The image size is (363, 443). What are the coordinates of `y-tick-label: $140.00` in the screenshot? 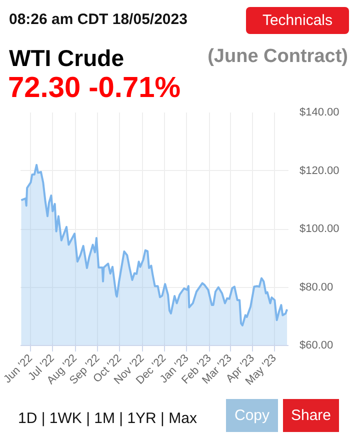 It's located at (320, 112).